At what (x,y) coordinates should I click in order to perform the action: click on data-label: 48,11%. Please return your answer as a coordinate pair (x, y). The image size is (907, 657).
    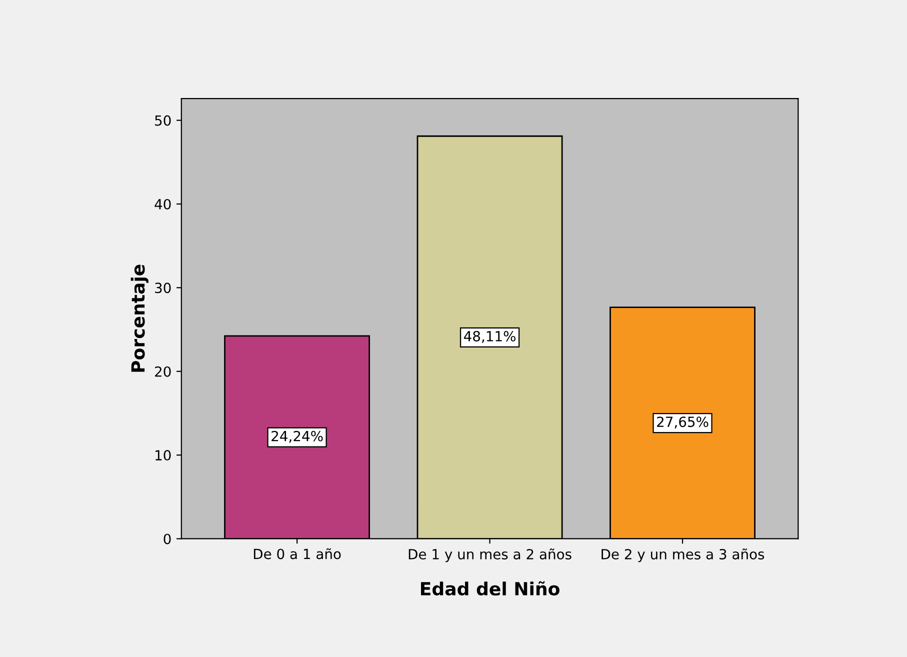
    Looking at the image, I should click on (490, 336).